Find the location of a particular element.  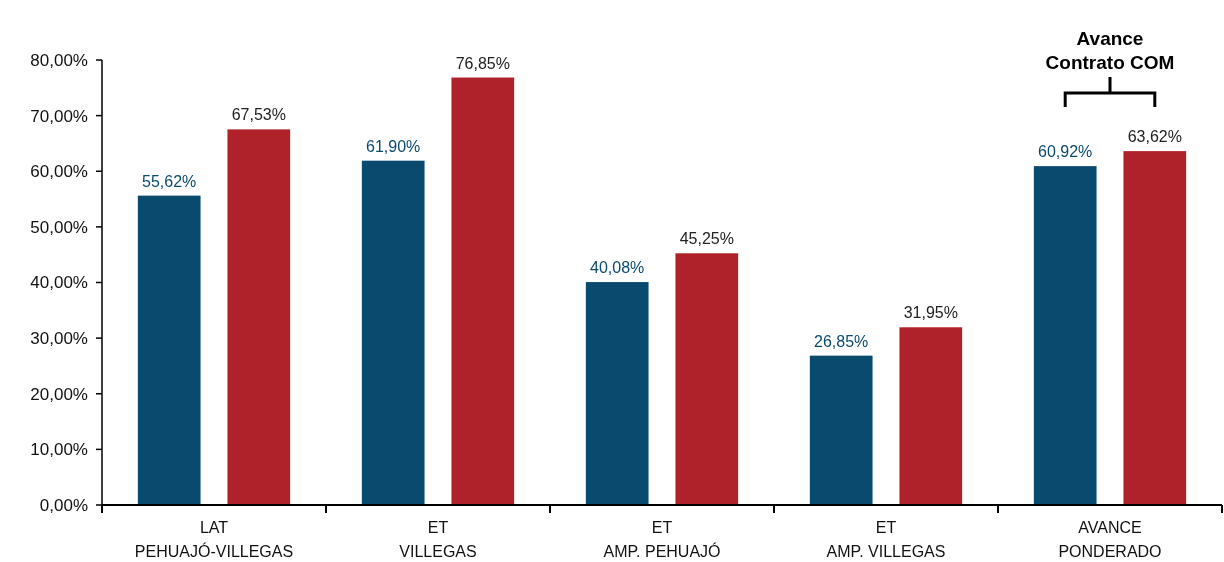

x-tick-label: ET AMP. VILLEGAS is located at coordinates (886, 539).